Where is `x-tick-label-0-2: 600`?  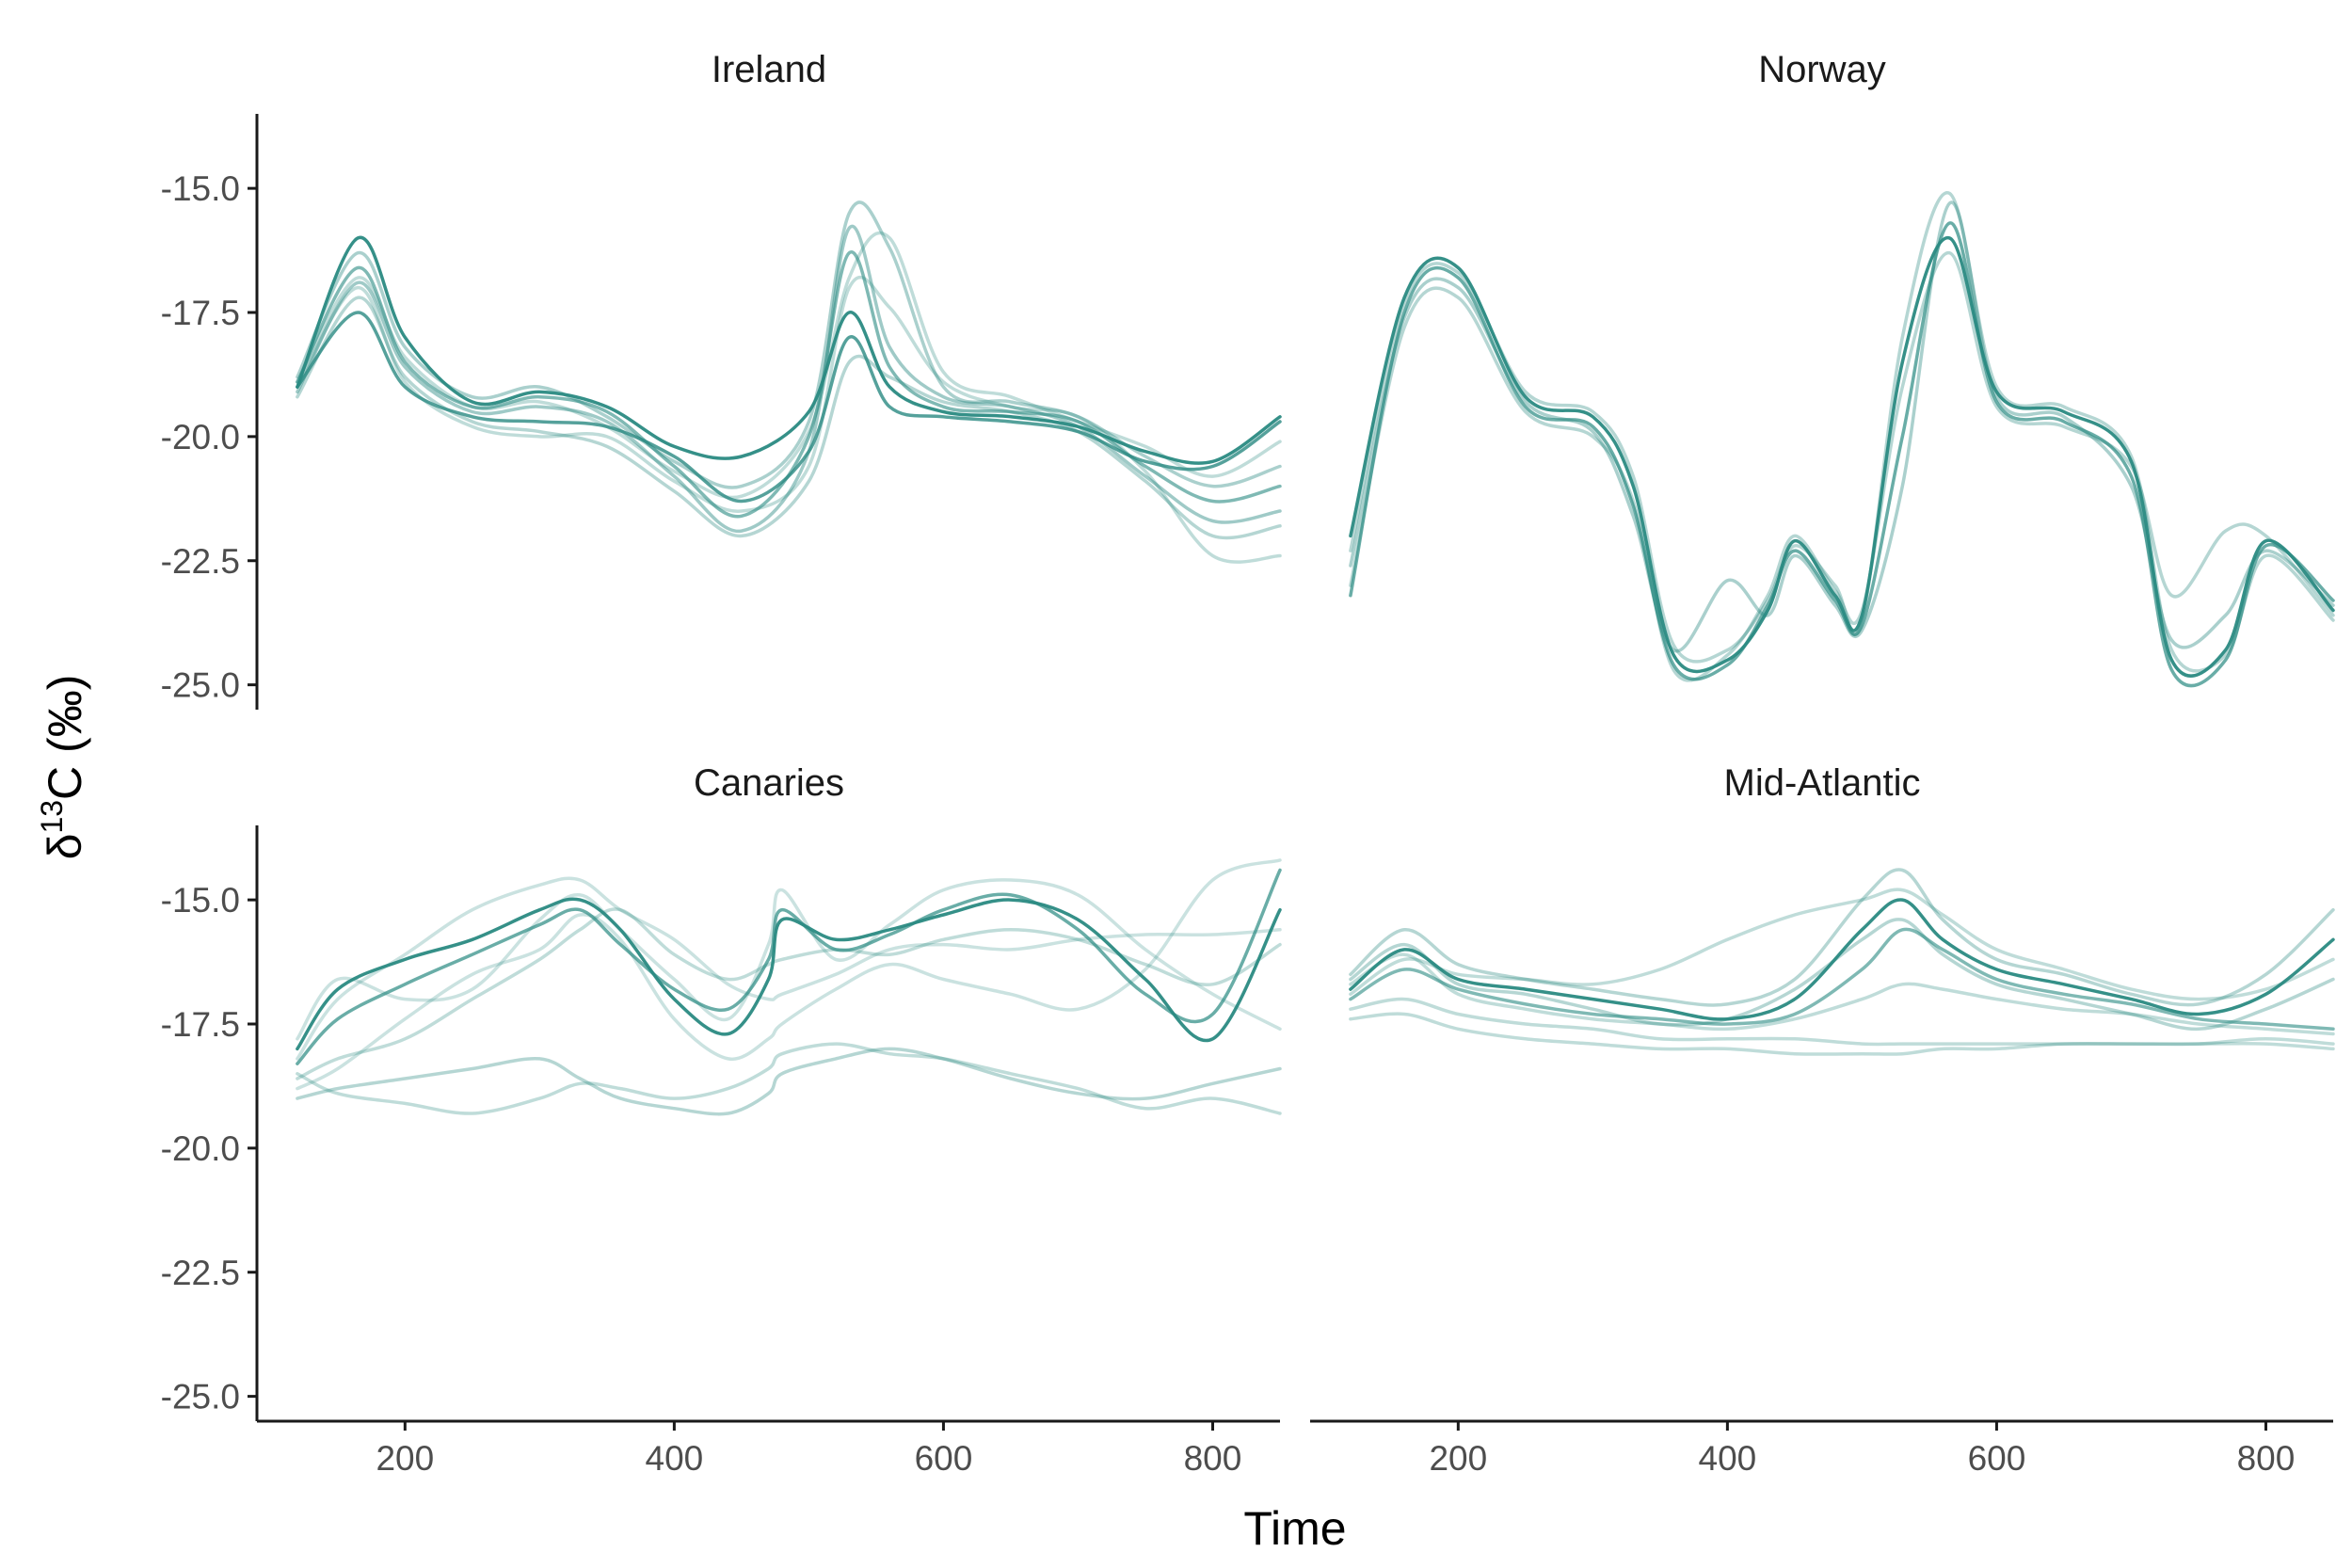 x-tick-label-0-2: 600 is located at coordinates (944, 1458).